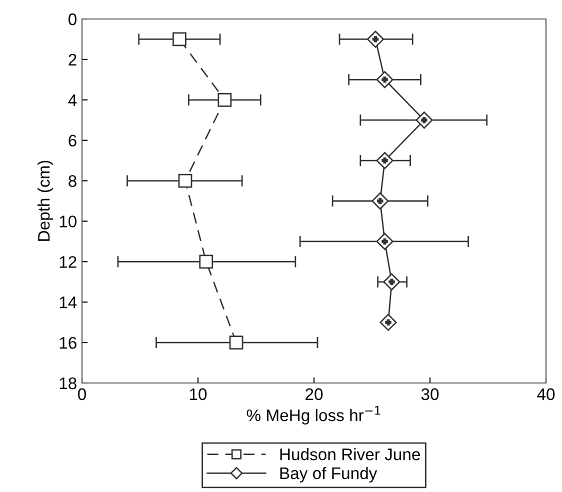 The width and height of the screenshot is (562, 492). I want to click on x-tick-label: 0, so click(82, 394).